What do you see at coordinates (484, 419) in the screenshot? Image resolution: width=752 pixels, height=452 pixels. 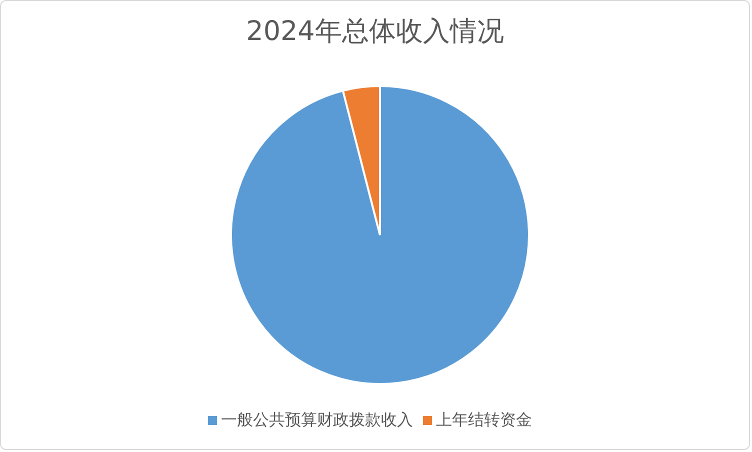 I see `legend-label: 上年结转资金` at bounding box center [484, 419].